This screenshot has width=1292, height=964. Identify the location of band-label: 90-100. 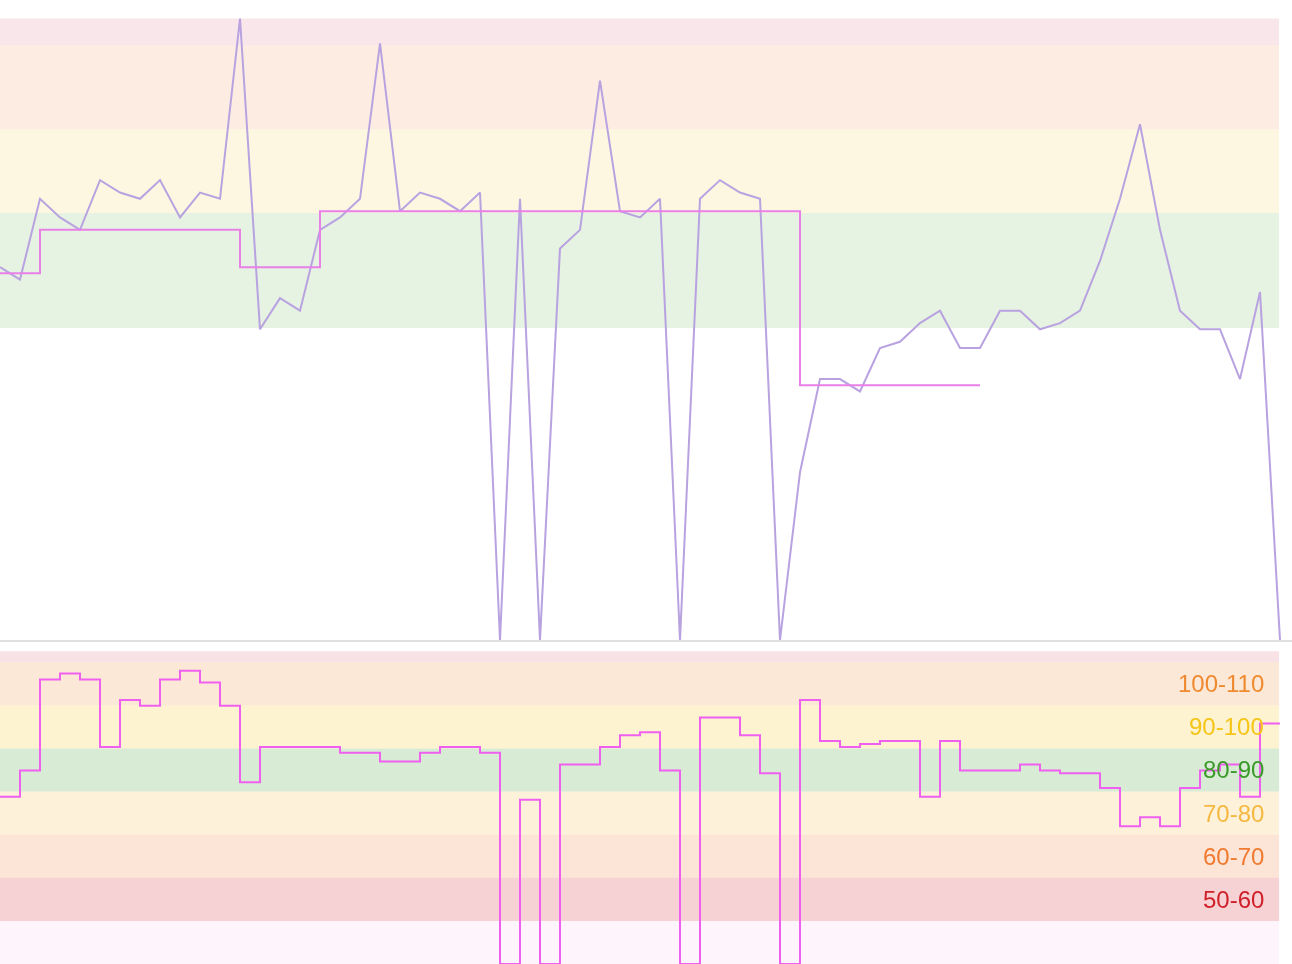
(1226, 726).